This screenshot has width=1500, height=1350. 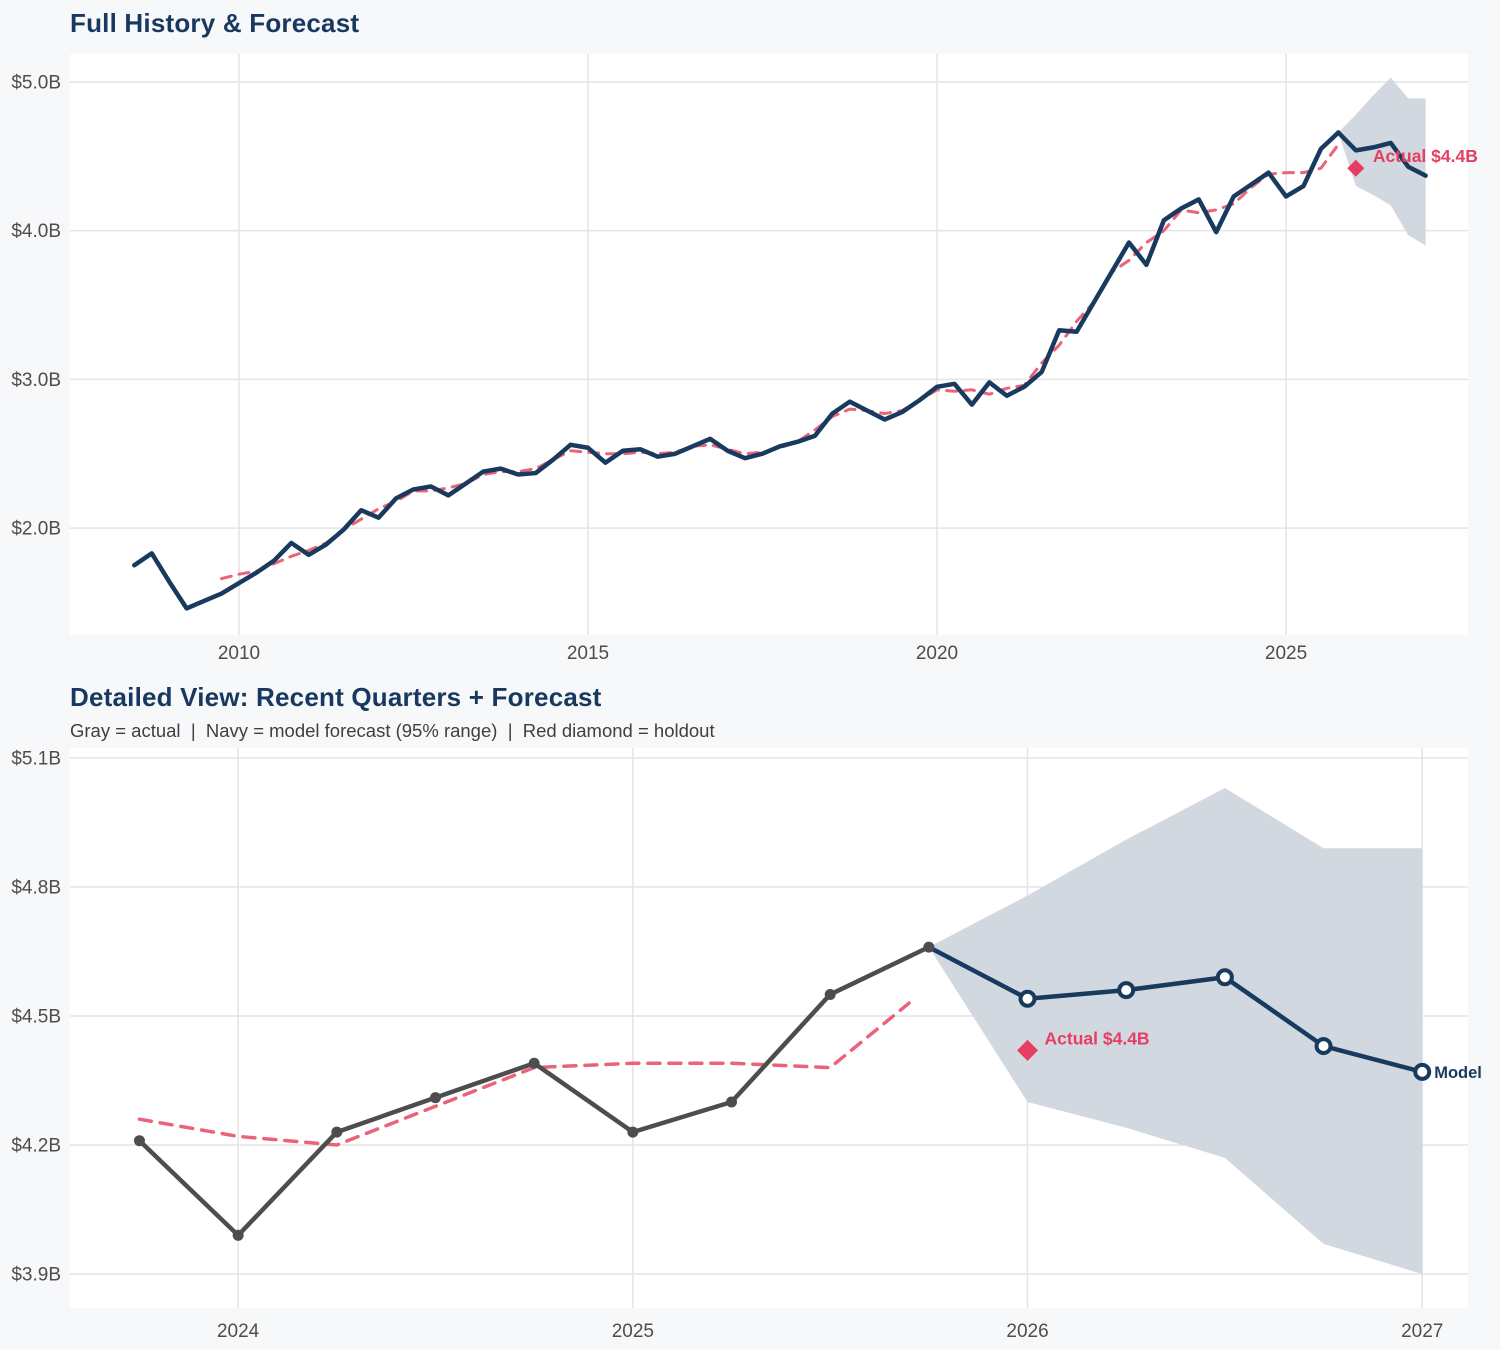 What do you see at coordinates (36, 82) in the screenshot?
I see `svg-text: $5.0B` at bounding box center [36, 82].